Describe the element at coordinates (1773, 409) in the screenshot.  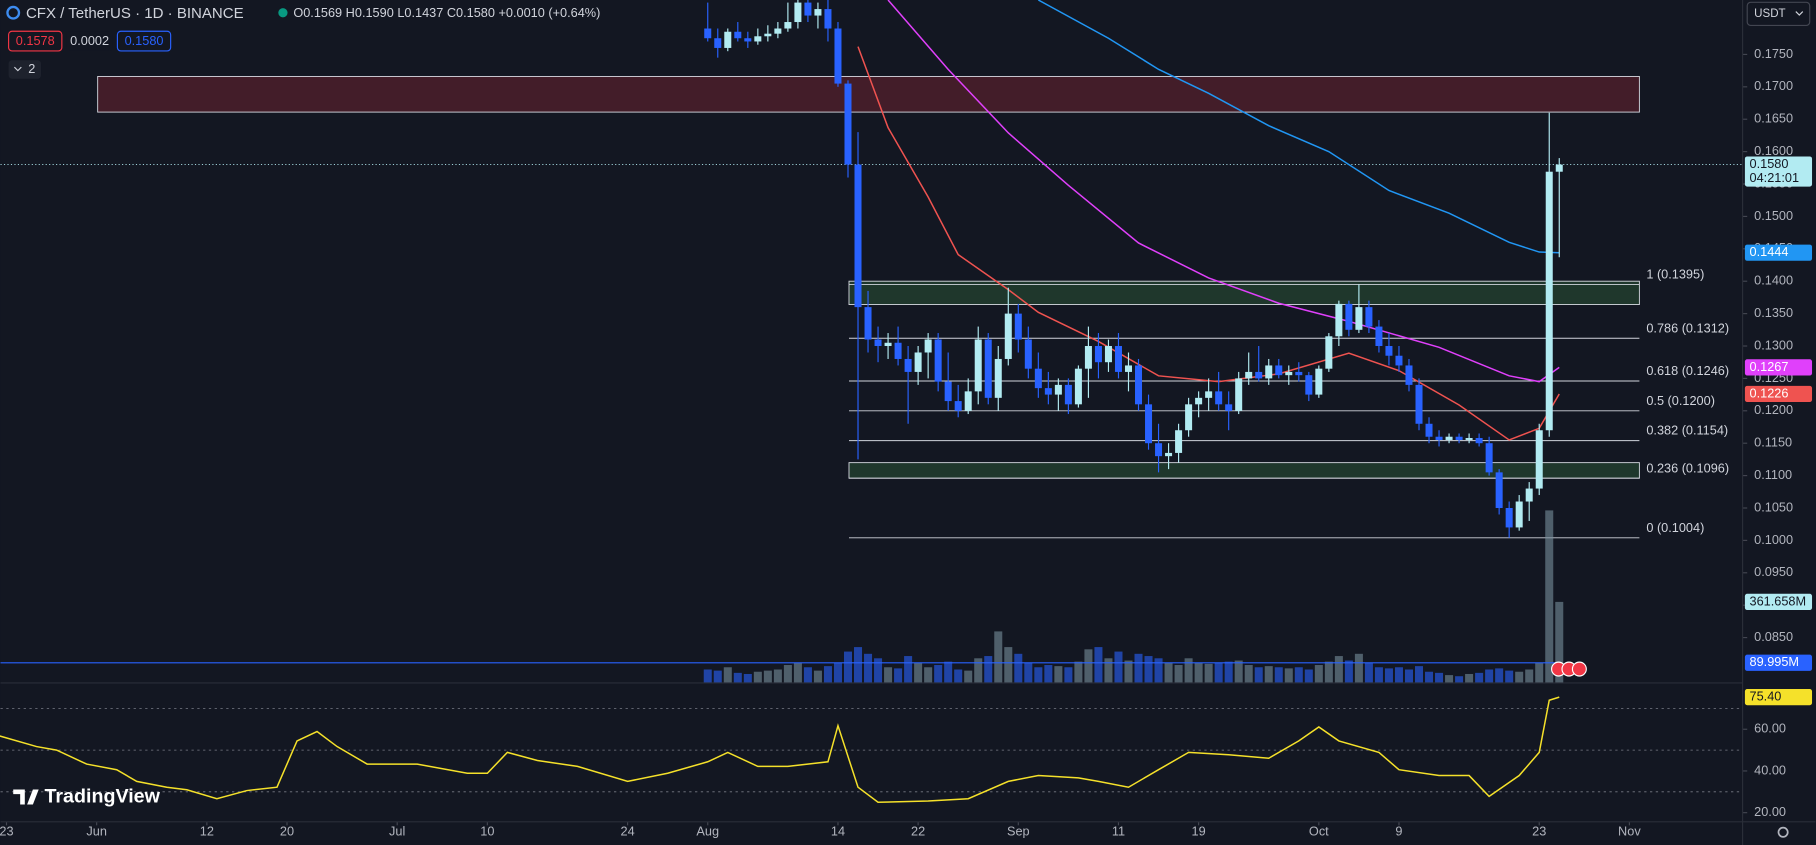
I see `y-tick-label: 0.1200` at that location.